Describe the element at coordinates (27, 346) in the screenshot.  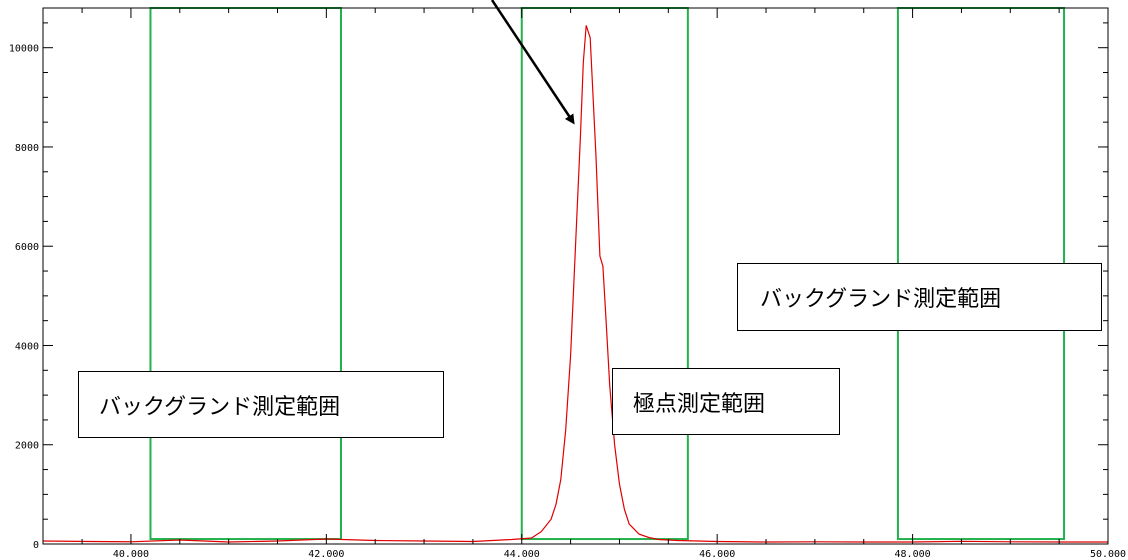
I see `y-tick-label: 4000` at that location.